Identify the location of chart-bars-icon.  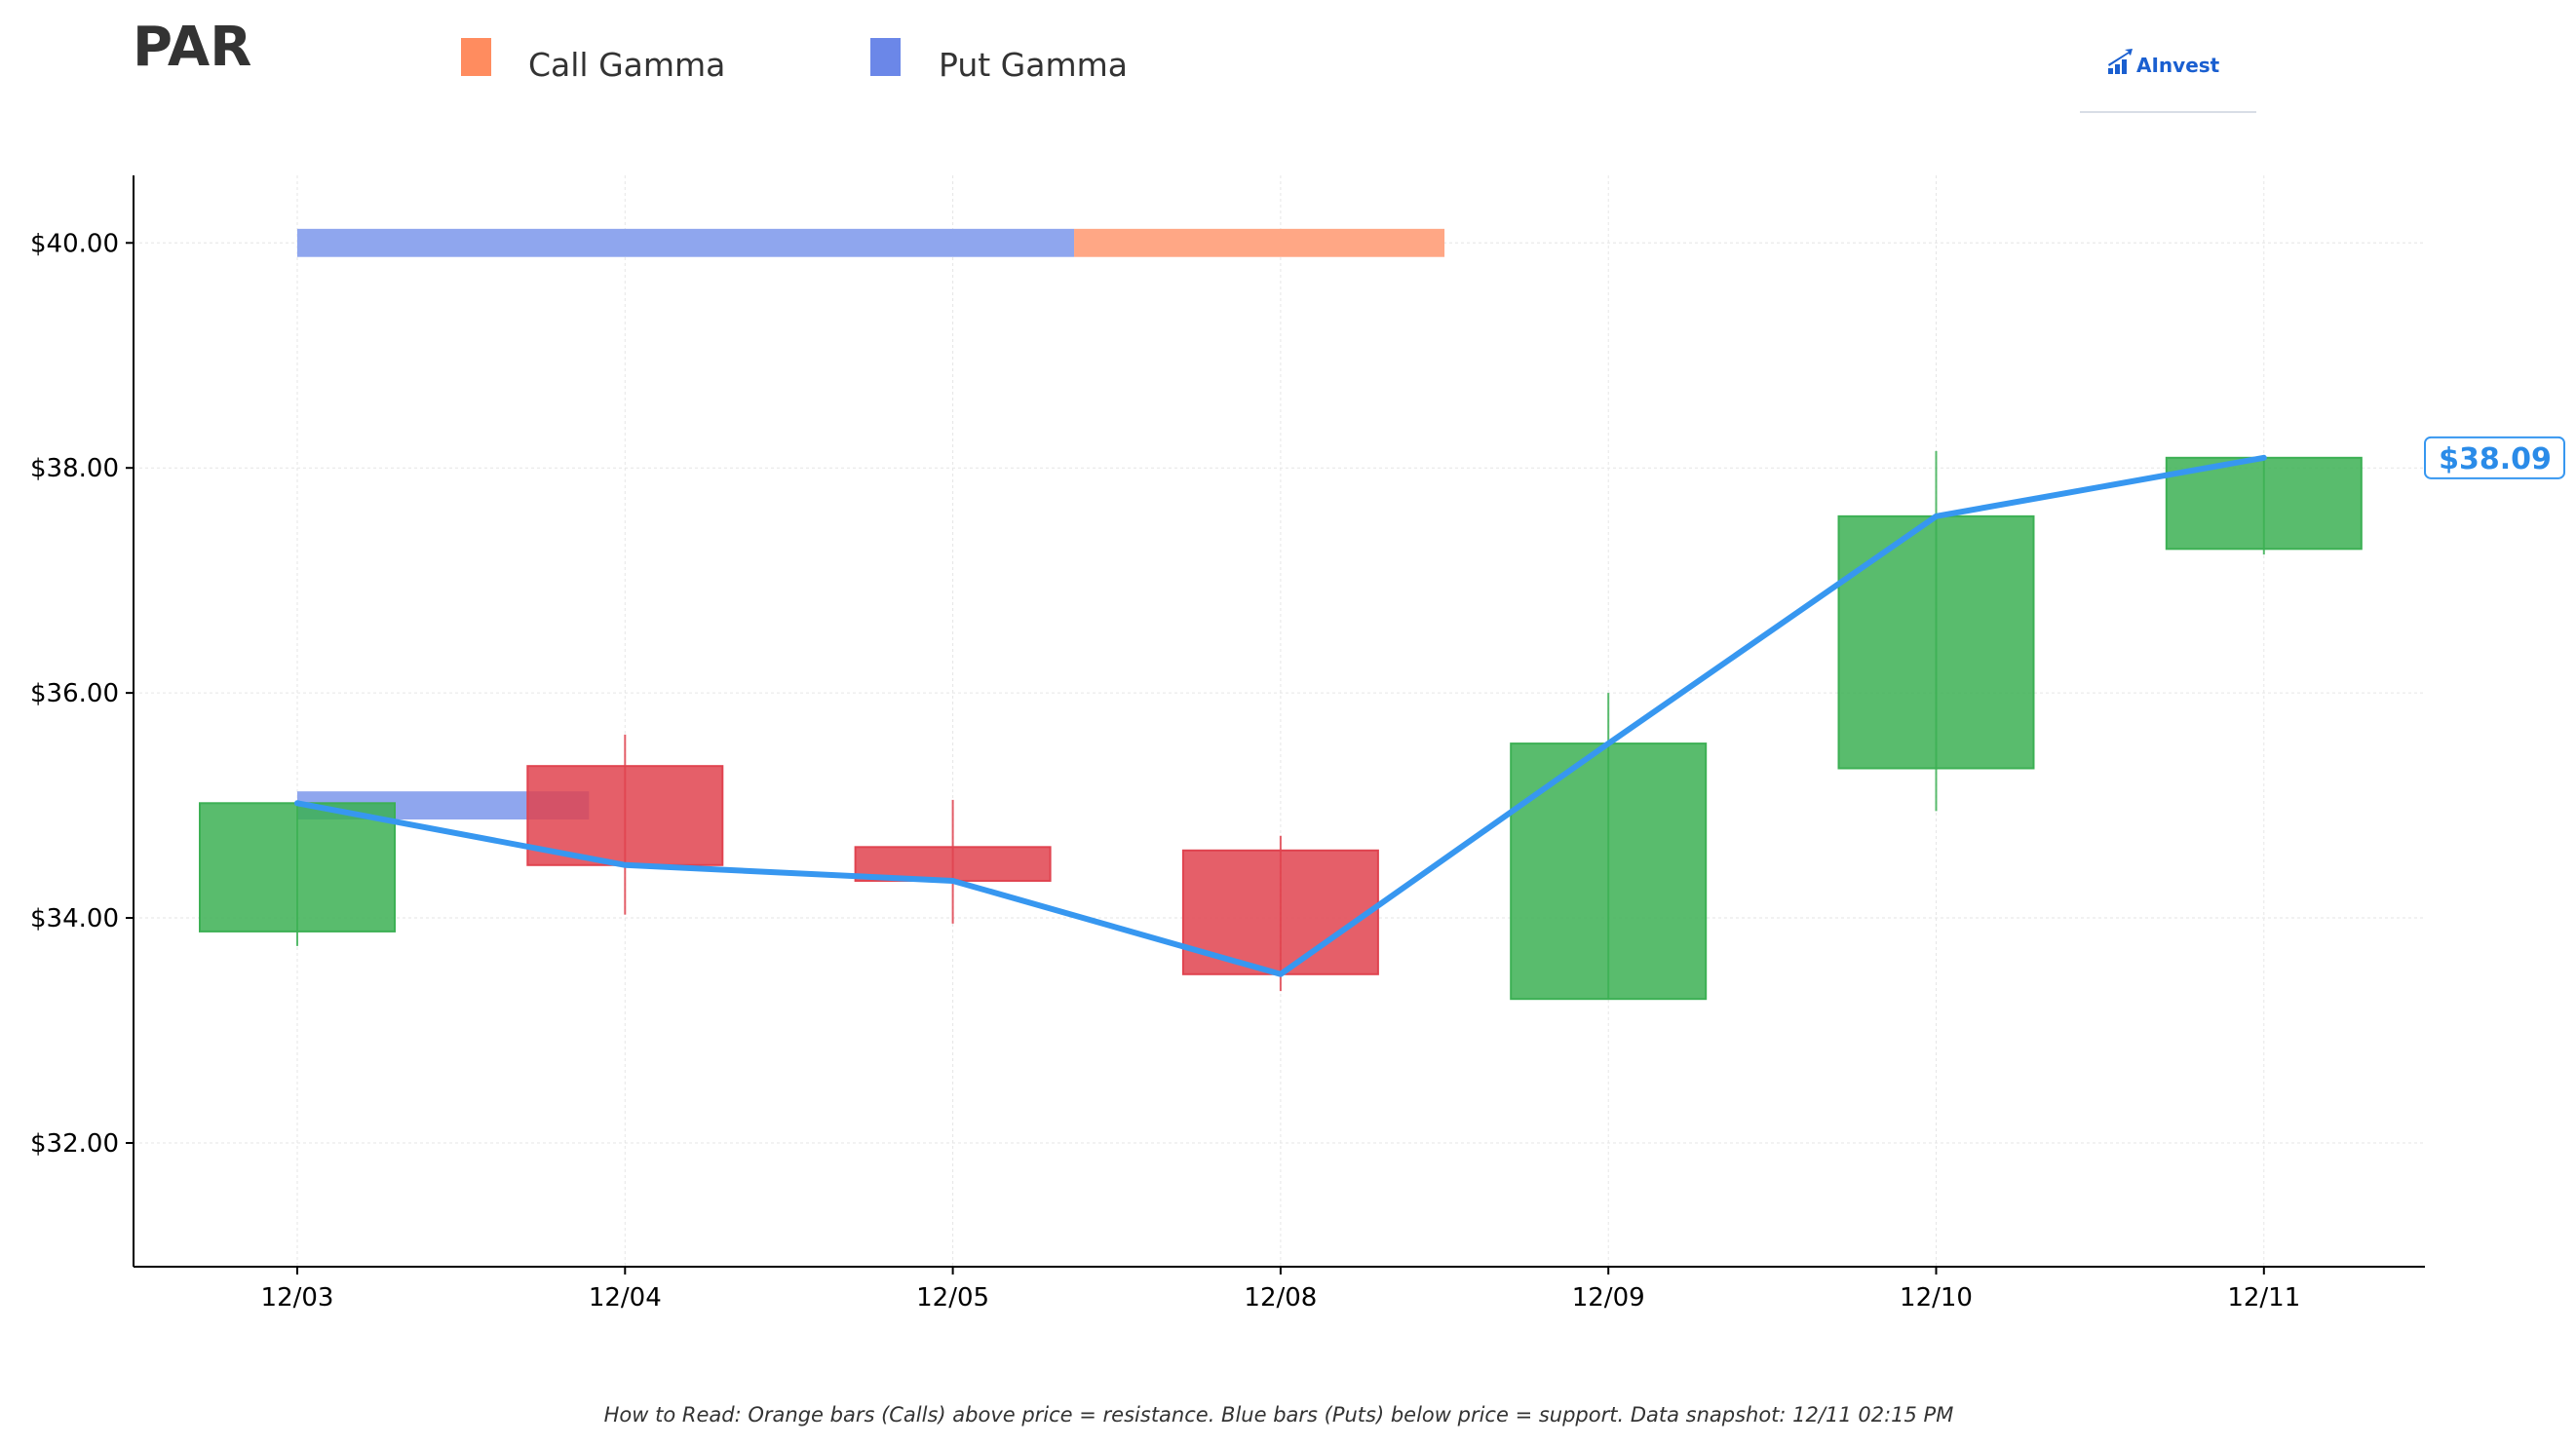
(2120, 61).